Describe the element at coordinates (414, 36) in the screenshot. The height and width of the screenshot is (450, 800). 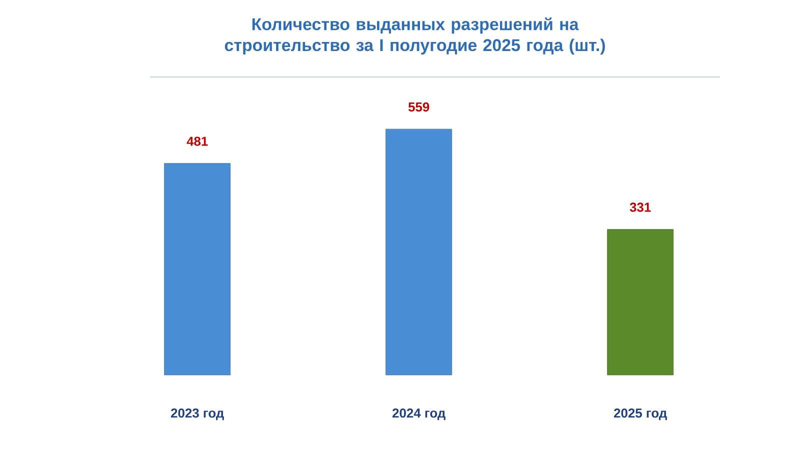
I see `chart-title: Количество выданных разрешений на строительство за I полугодие 2025 года (шт.)` at that location.